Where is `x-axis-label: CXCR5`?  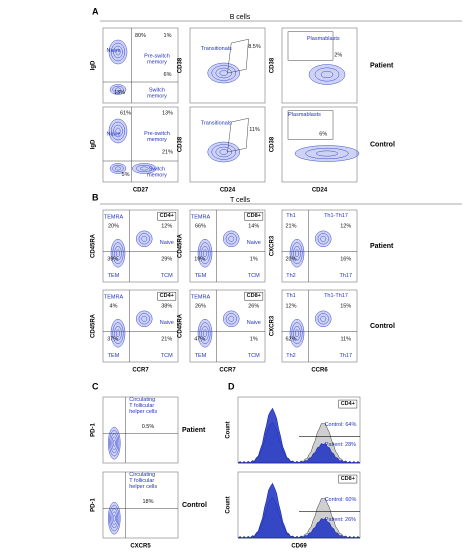 x-axis-label: CXCR5 is located at coordinates (140, 547).